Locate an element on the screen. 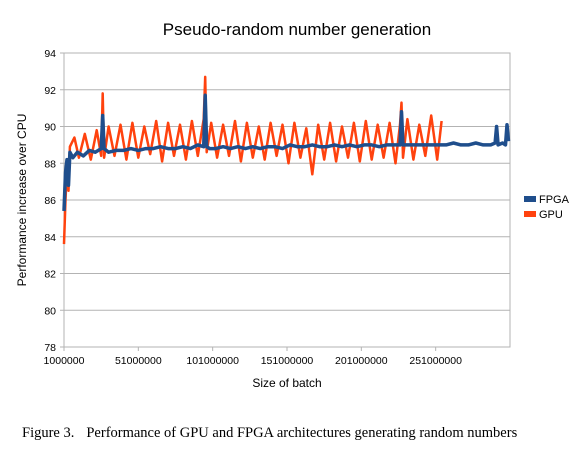  y-tick-label: 86 is located at coordinates (50, 201).